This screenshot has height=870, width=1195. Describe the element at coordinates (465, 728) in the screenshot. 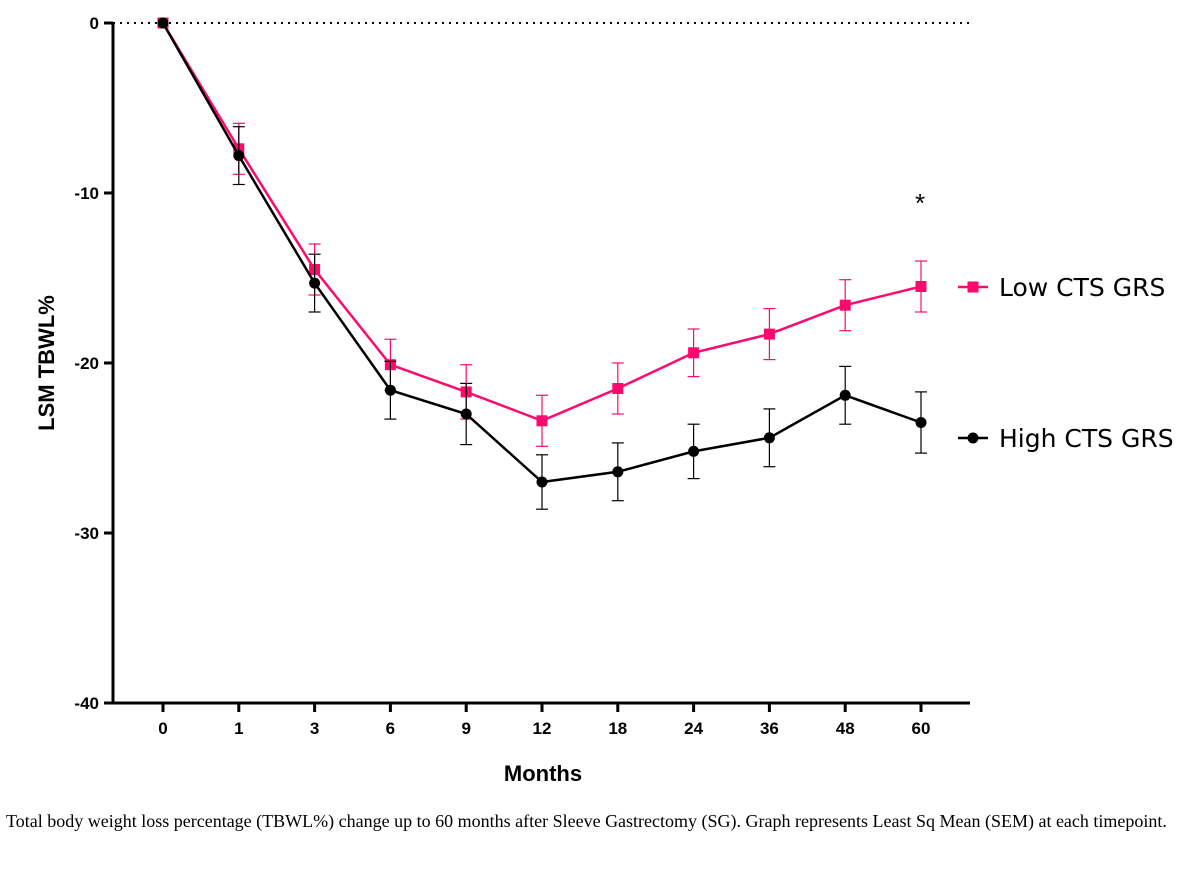

I see `x-tick-label: 9` at that location.